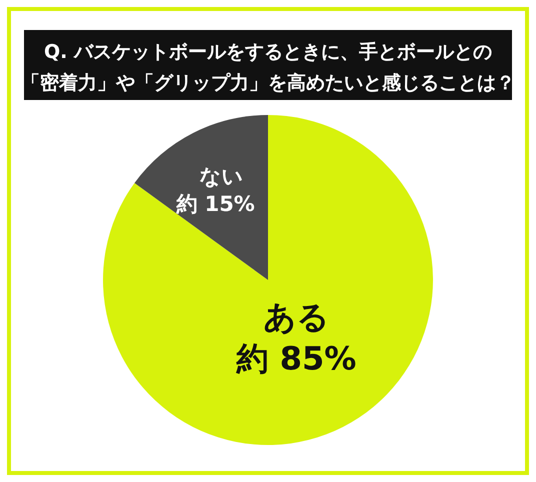 The height and width of the screenshot is (482, 536). What do you see at coordinates (215, 204) in the screenshot?
I see `data-label: 約 15%` at bounding box center [215, 204].